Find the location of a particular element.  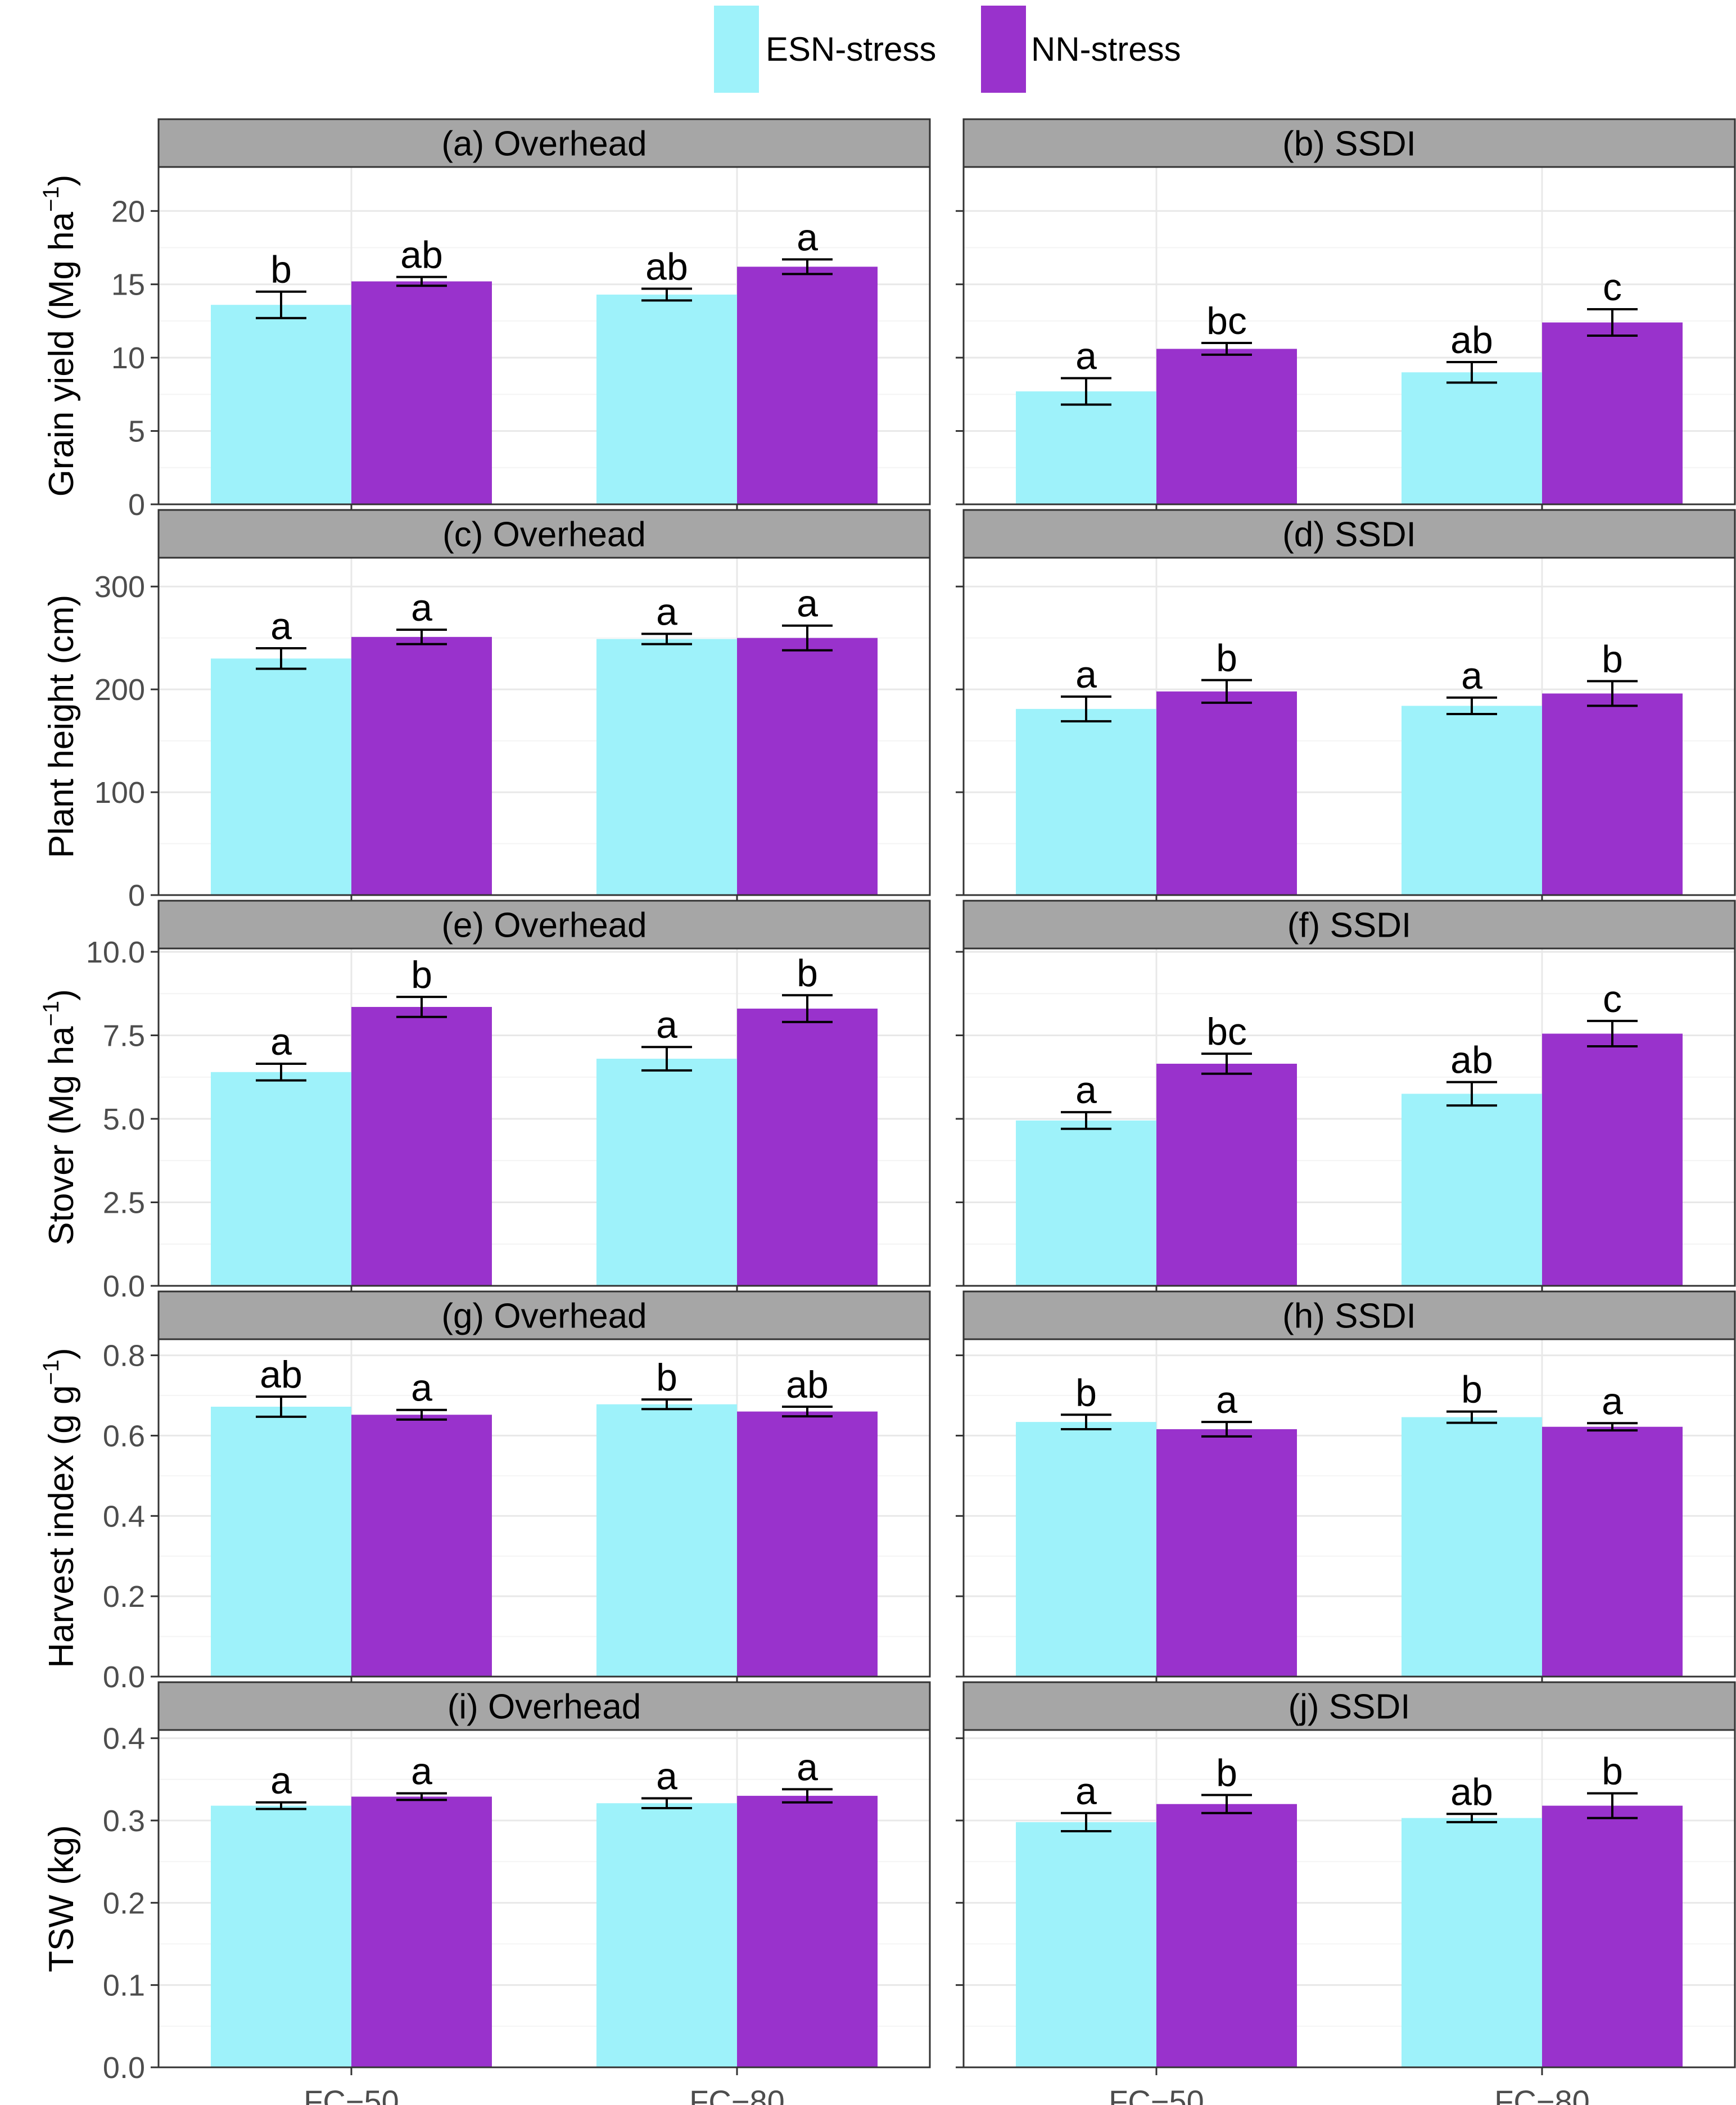

bar-i-overhead-fc-50-esn-stress is located at coordinates (281, 1936).